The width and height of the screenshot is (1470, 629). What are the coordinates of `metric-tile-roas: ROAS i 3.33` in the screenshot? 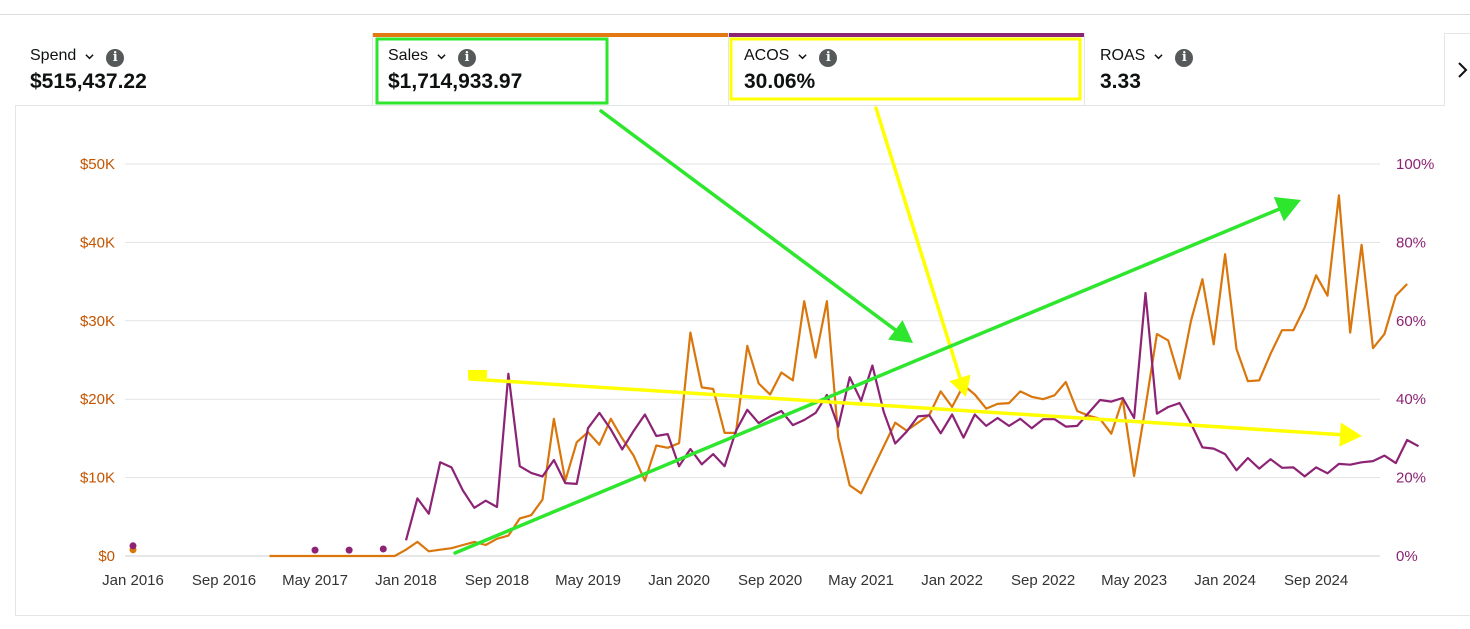 It's located at (1265, 69).